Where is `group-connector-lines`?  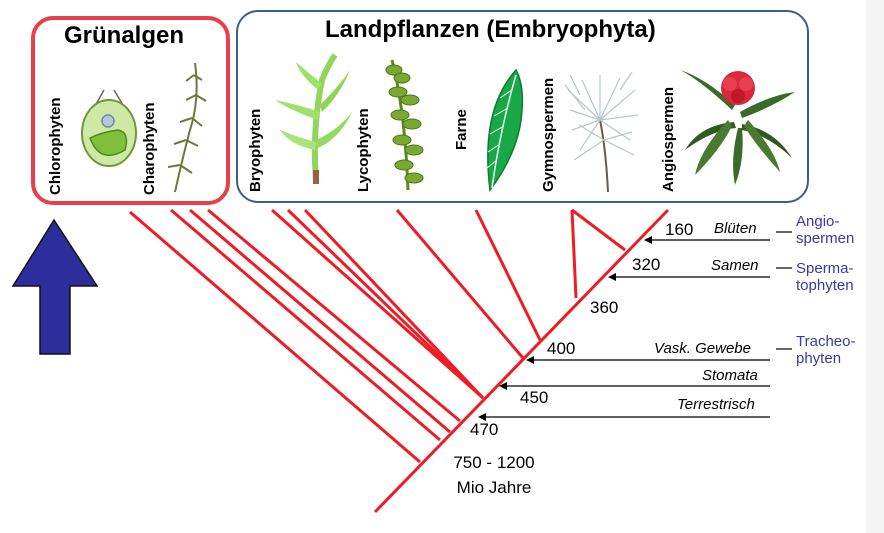 group-connector-lines is located at coordinates (784, 290).